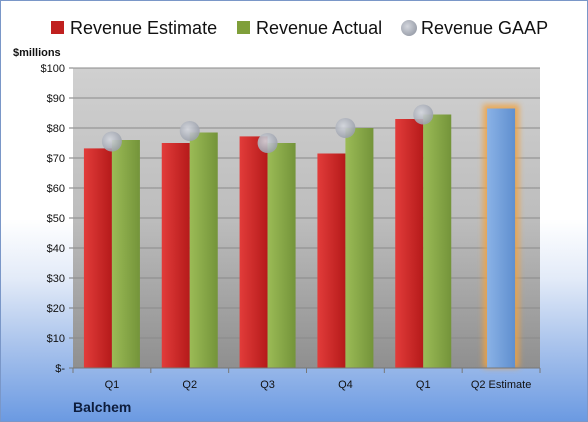 This screenshot has height=422, width=588. Describe the element at coordinates (56, 99) in the screenshot. I see `y-tick-label: $90` at that location.